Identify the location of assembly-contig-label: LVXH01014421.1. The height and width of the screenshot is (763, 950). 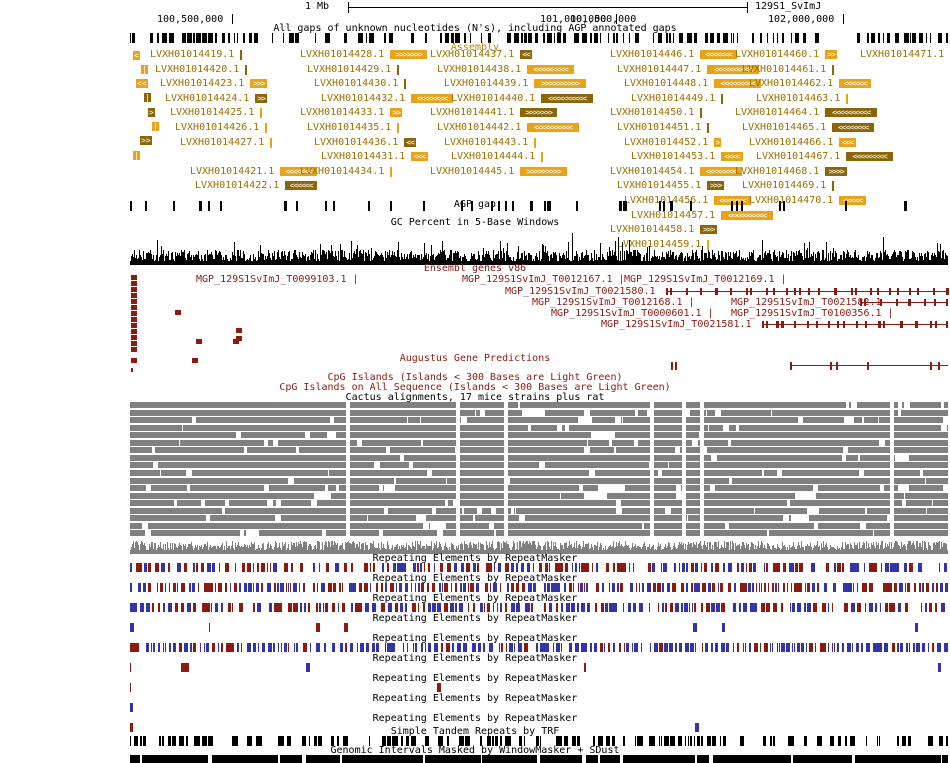
(232, 171).